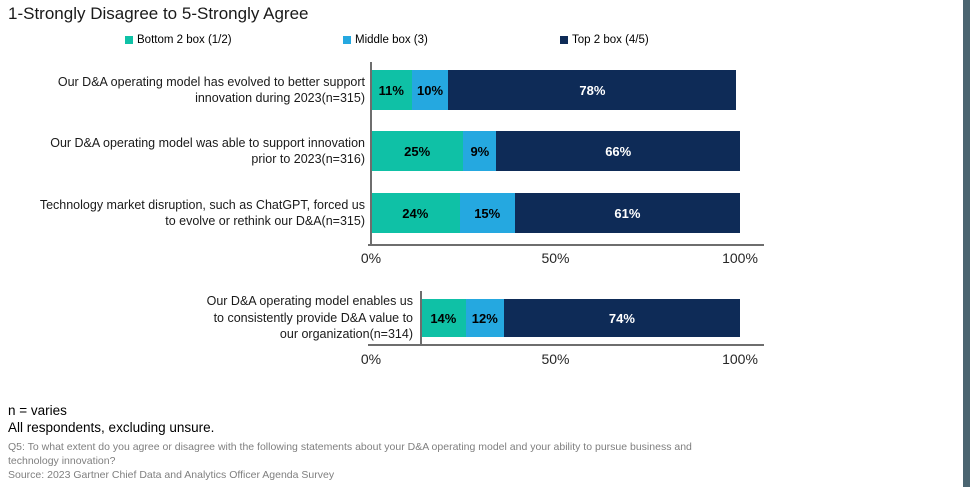  What do you see at coordinates (592, 90) in the screenshot?
I see `bar-segment: 78%` at bounding box center [592, 90].